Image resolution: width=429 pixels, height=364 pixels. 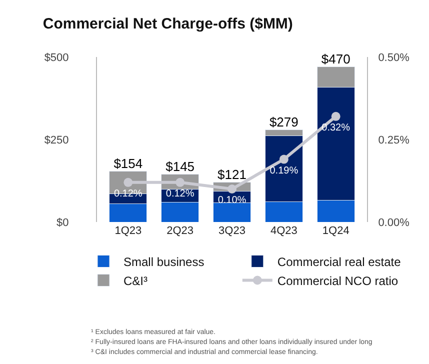 What do you see at coordinates (284, 231) in the screenshot?
I see `x-tick-label: 4Q23` at bounding box center [284, 231].